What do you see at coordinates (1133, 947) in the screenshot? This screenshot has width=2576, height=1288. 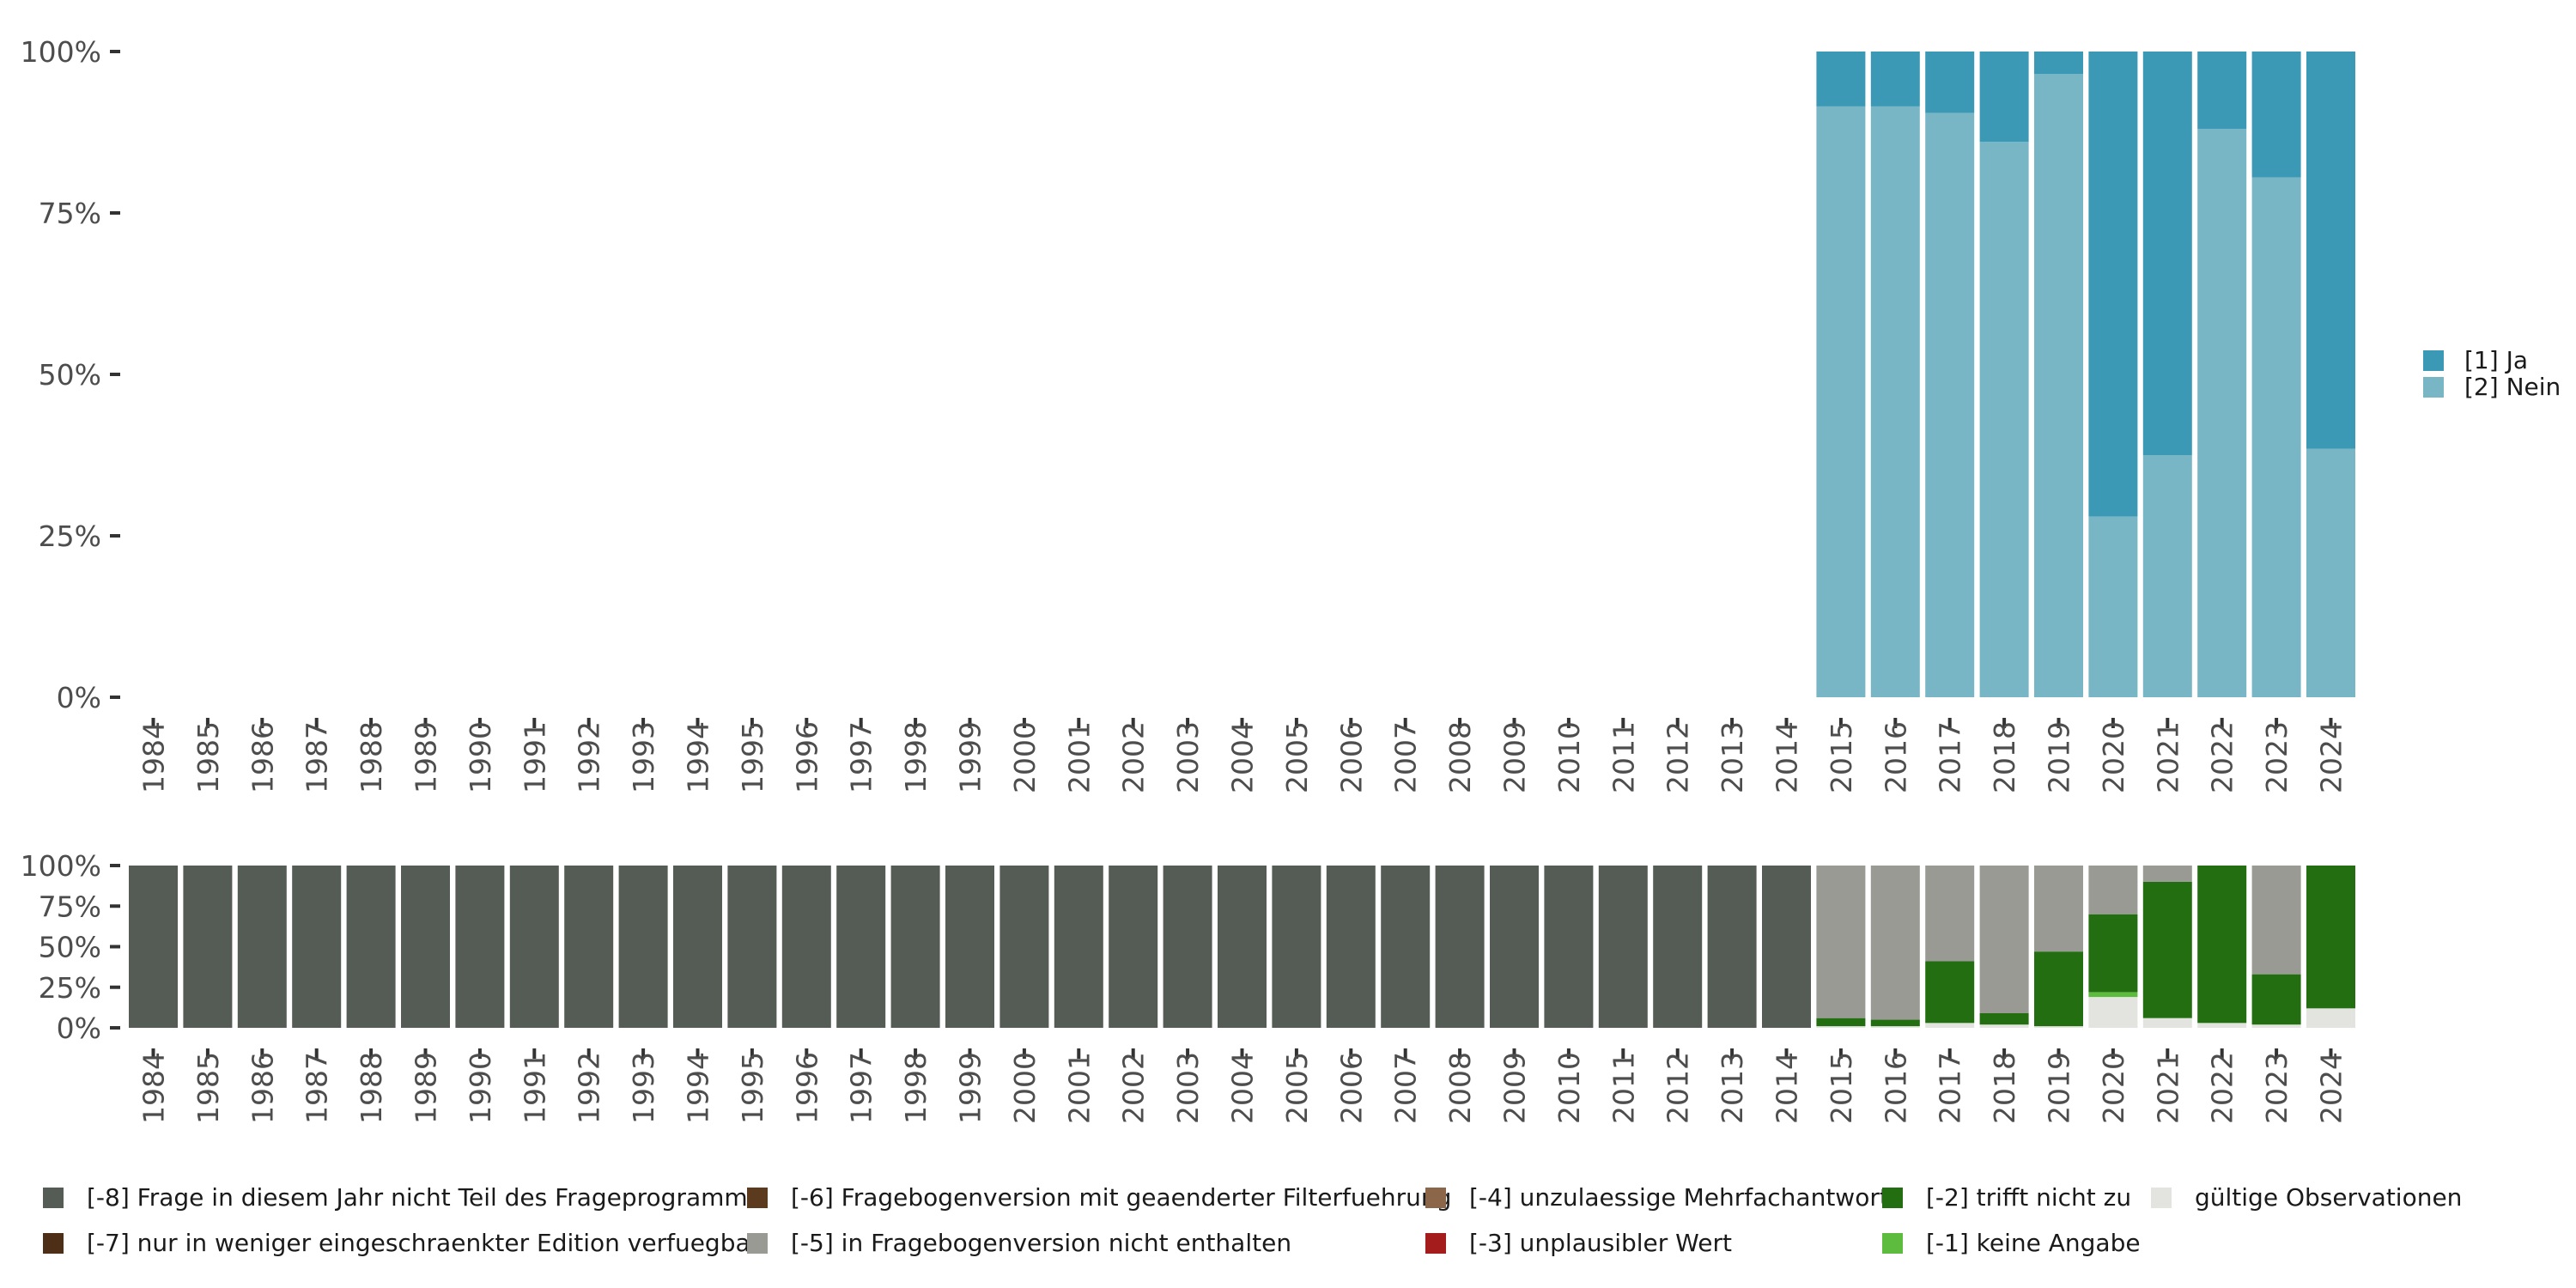 I see `bottom-bar-2002--8-frage-in-diesem-jahr-nicht-teil-des-frageprogramms` at bounding box center [1133, 947].